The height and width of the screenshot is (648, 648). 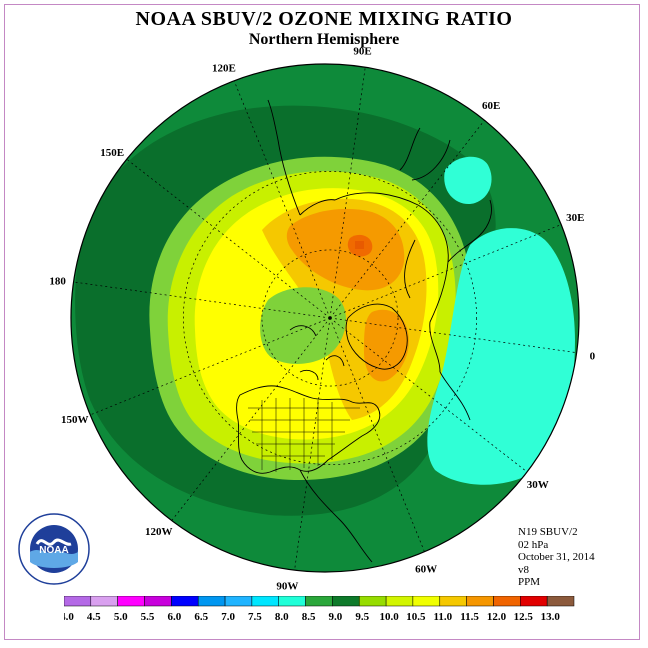 What do you see at coordinates (121, 617) in the screenshot?
I see `colorbar-tick-2: 5.0` at bounding box center [121, 617].